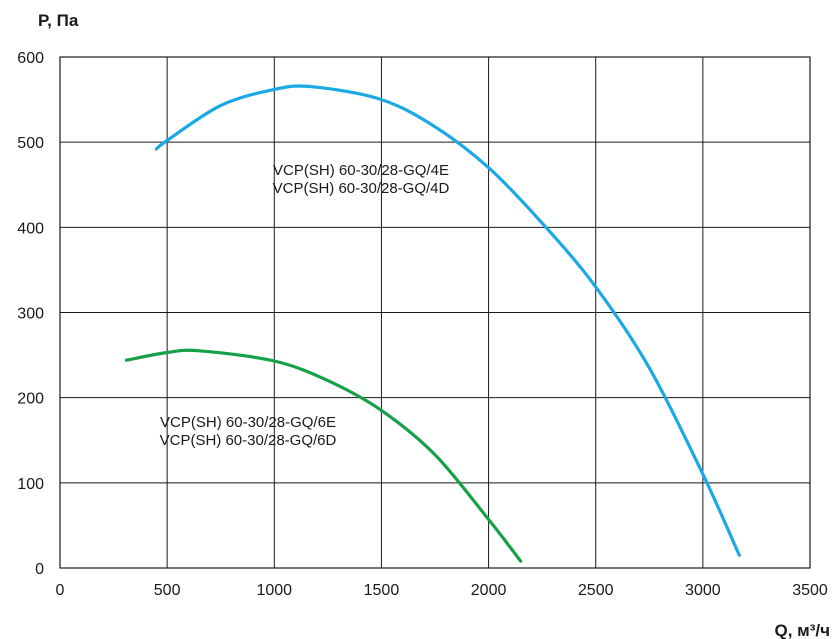 The height and width of the screenshot is (639, 833). Describe the element at coordinates (274, 590) in the screenshot. I see `x-tick-label: 1000` at that location.